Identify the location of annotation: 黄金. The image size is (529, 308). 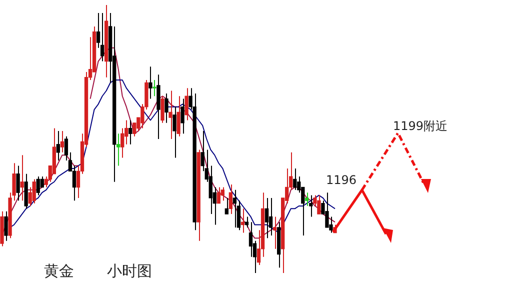
(59, 271).